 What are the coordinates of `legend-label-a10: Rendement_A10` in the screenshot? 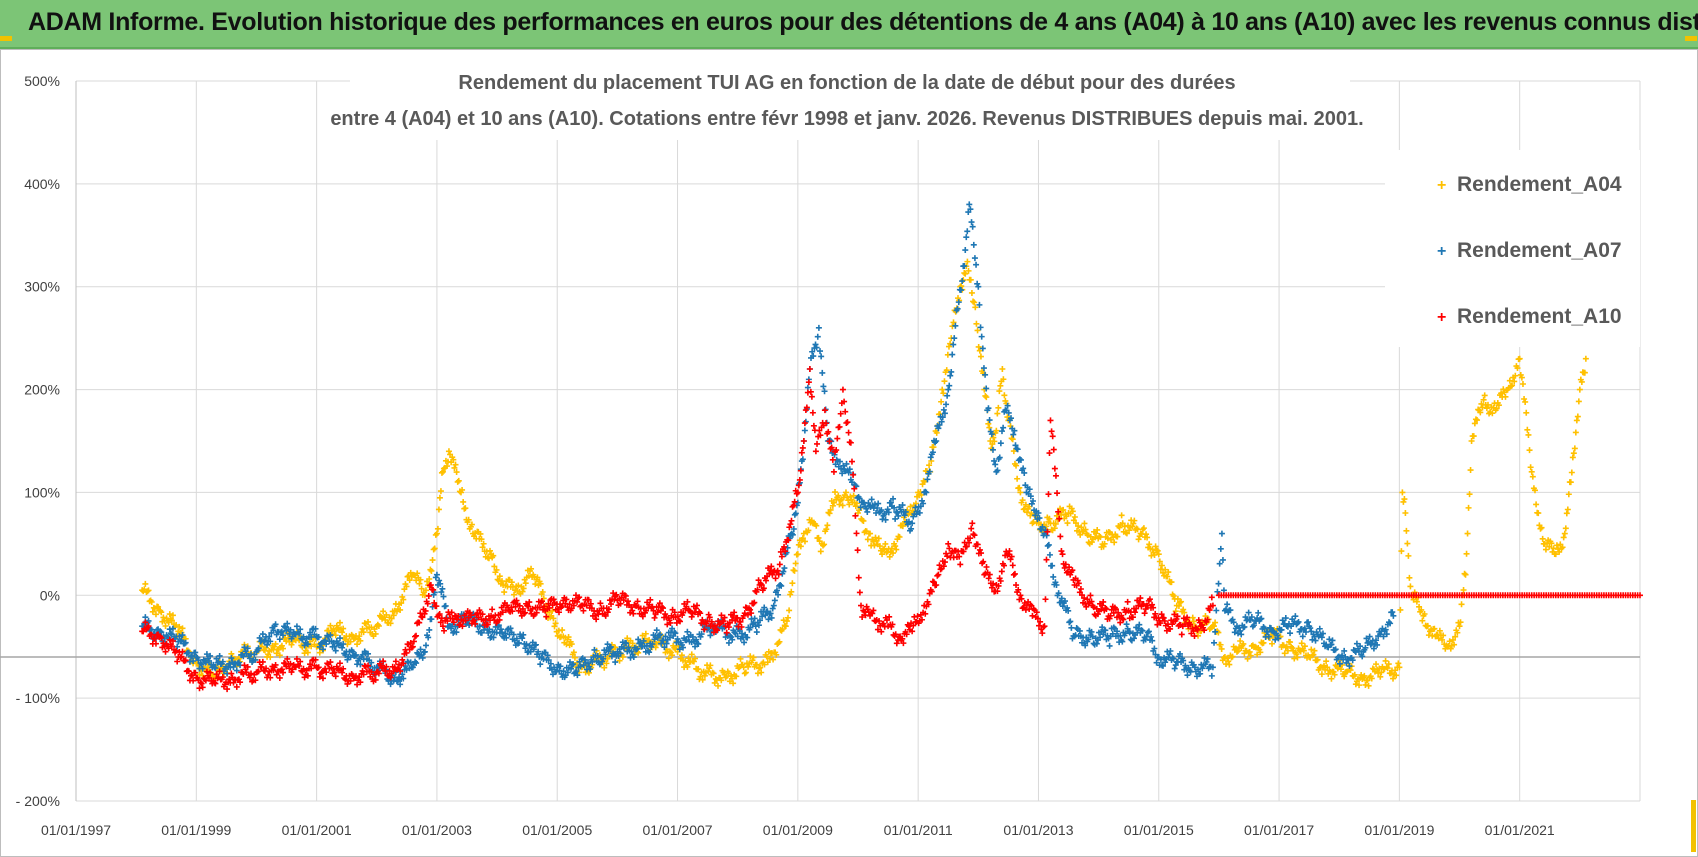 It's located at (1539, 316).